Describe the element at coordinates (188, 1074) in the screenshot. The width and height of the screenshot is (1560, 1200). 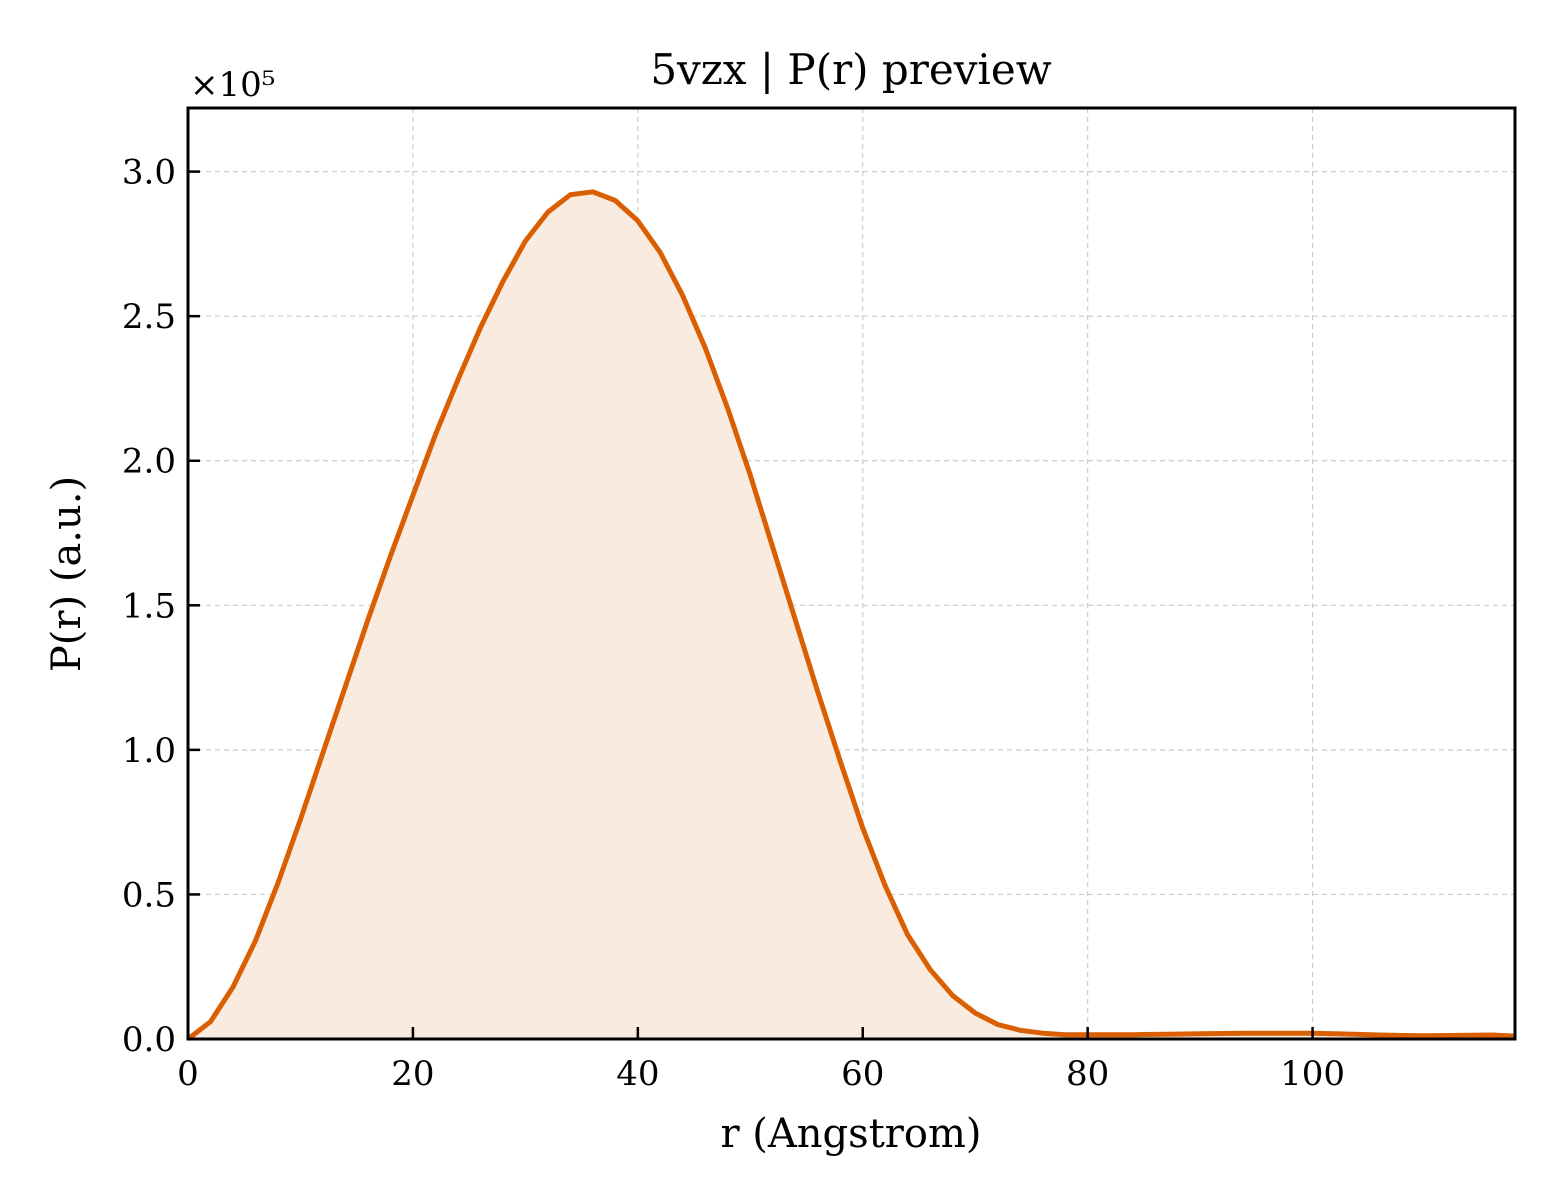
I see `x-tick-label: 0` at that location.